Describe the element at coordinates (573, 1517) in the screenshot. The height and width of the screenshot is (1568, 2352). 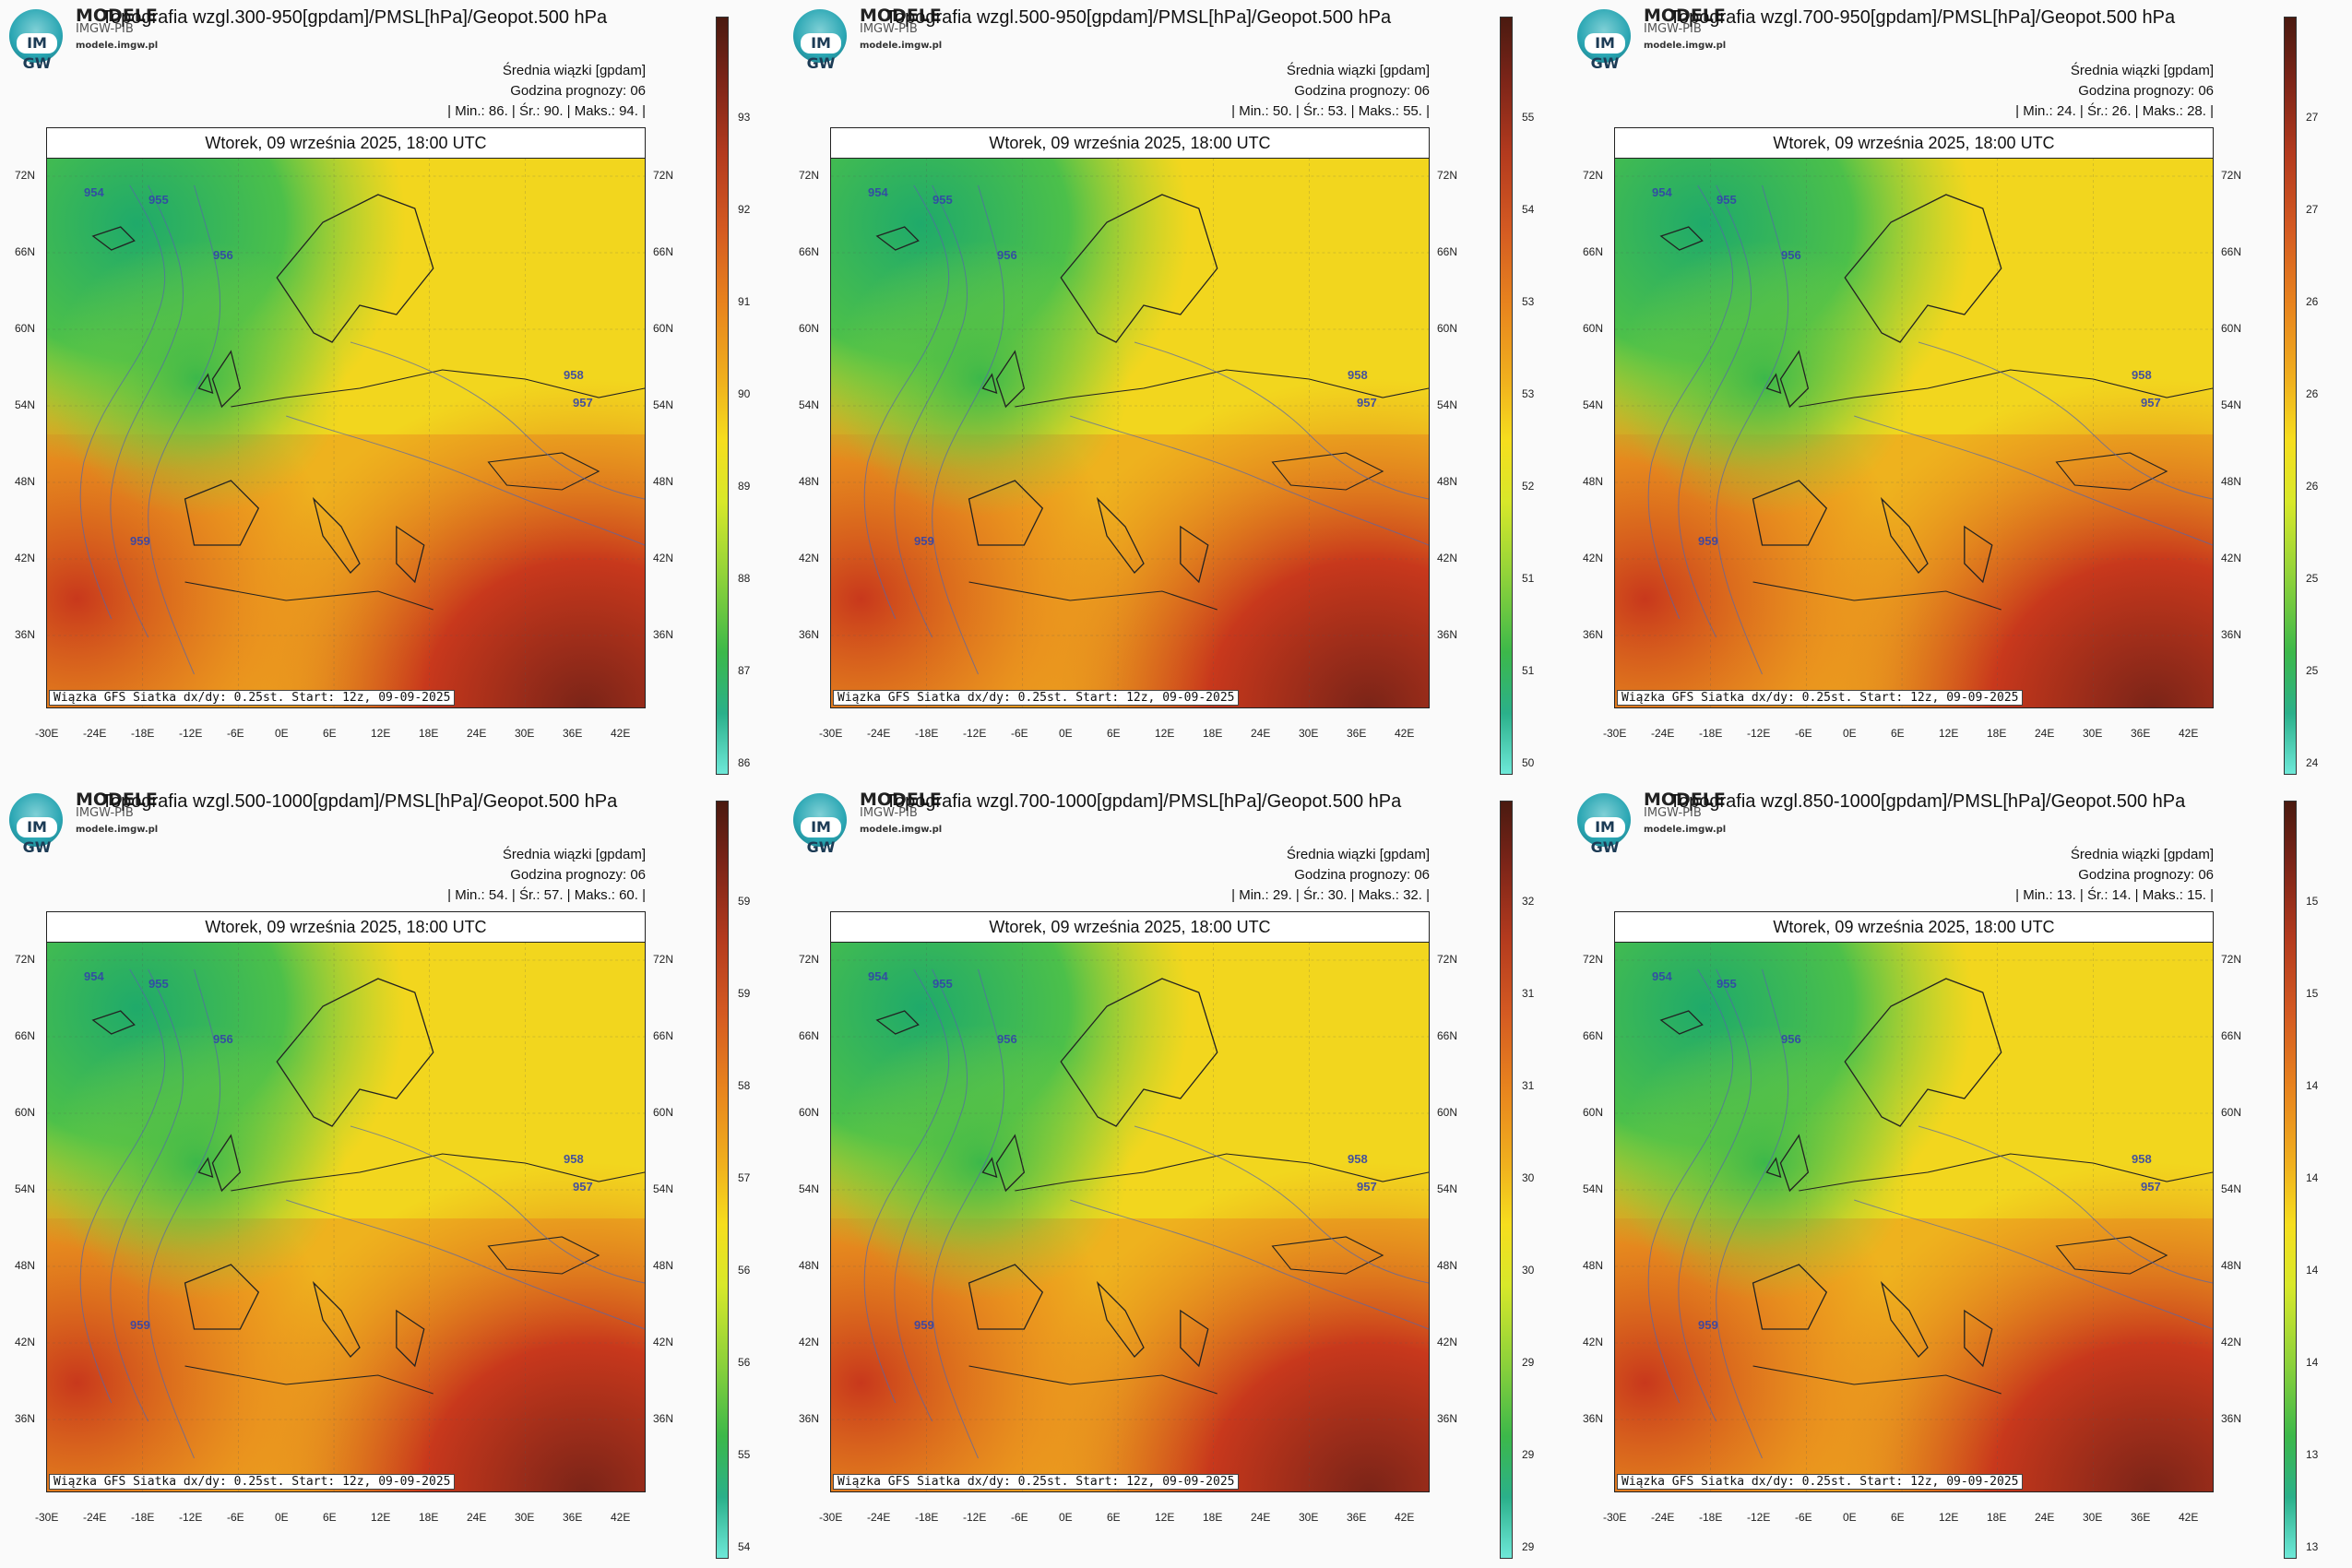
I see `longitude-label: 36E` at that location.